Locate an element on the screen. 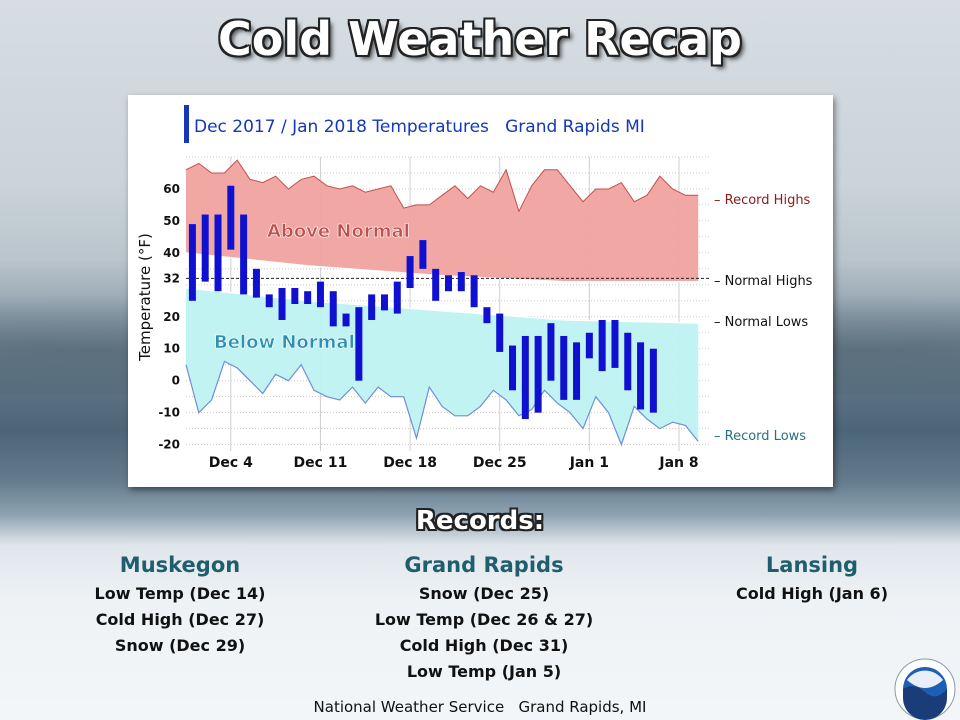 Image resolution: width=960 pixels, height=720 pixels. below-normal-label: Below Normal is located at coordinates (284, 342).